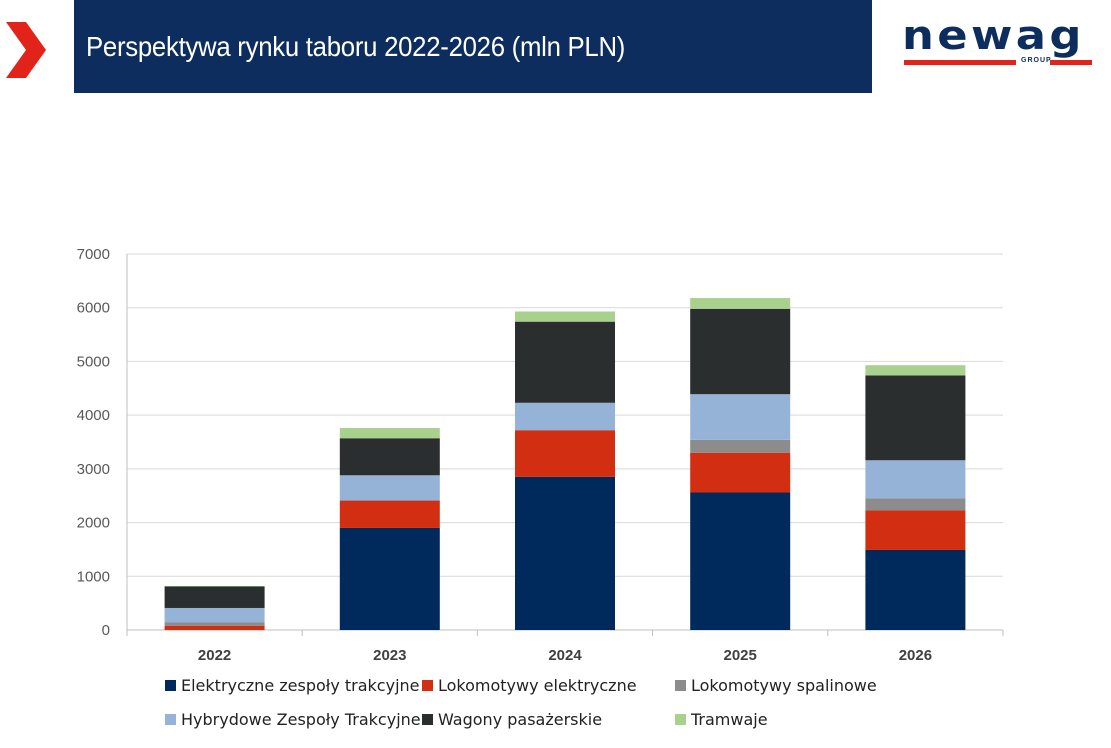 This screenshot has width=1111, height=748. Describe the element at coordinates (740, 655) in the screenshot. I see `x-tick-label: 2025` at that location.